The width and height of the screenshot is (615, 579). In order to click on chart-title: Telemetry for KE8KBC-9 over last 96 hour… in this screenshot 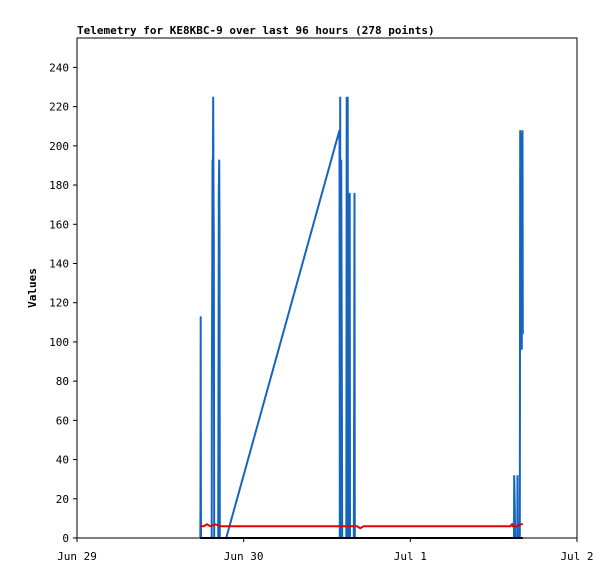, I will do `click(256, 30)`.